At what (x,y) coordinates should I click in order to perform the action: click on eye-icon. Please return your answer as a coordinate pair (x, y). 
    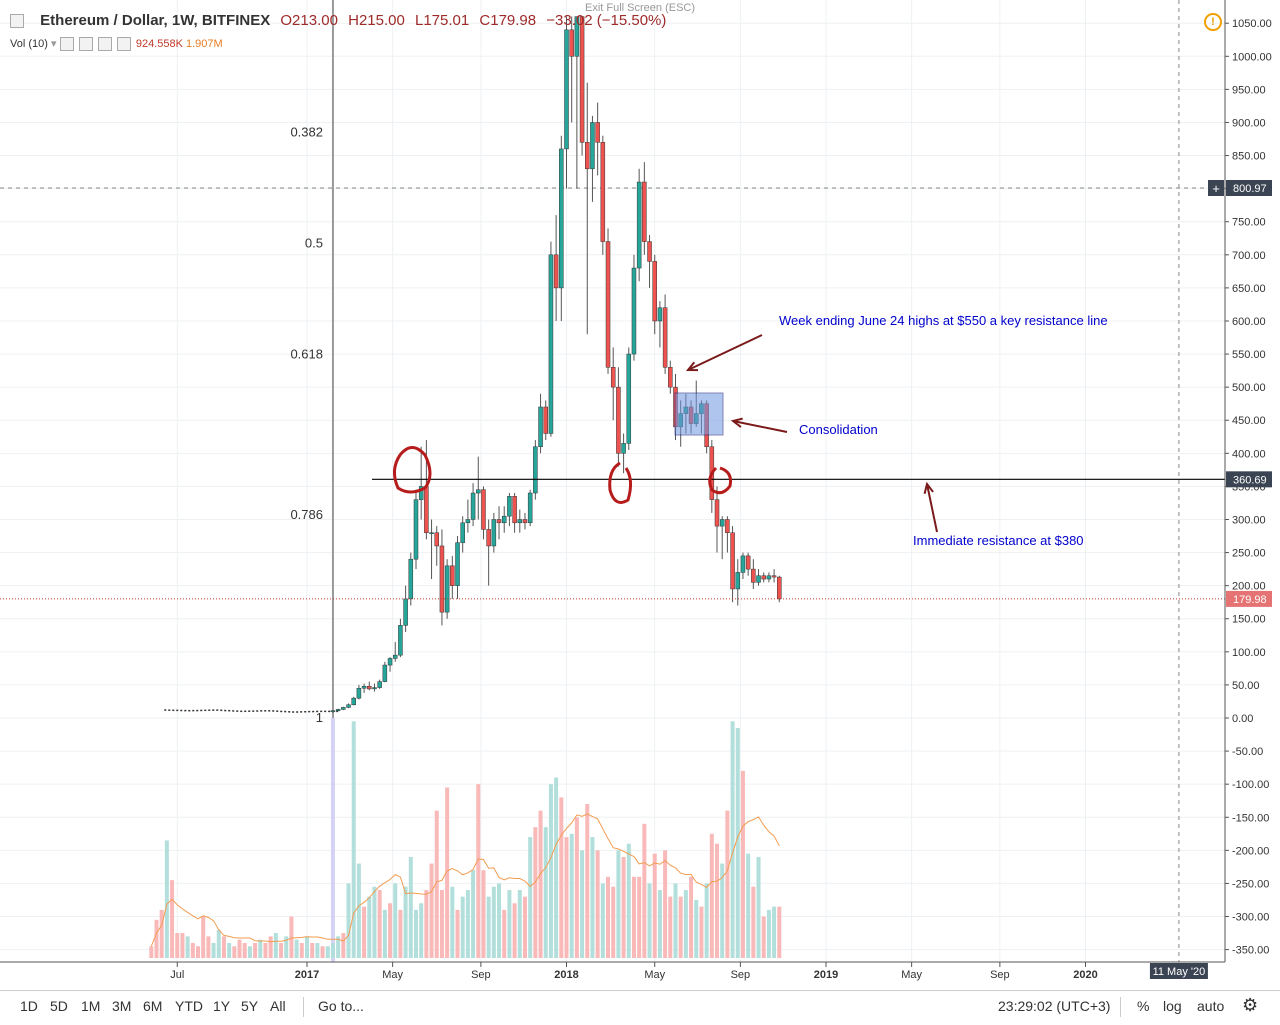
    Looking at the image, I should click on (66, 44).